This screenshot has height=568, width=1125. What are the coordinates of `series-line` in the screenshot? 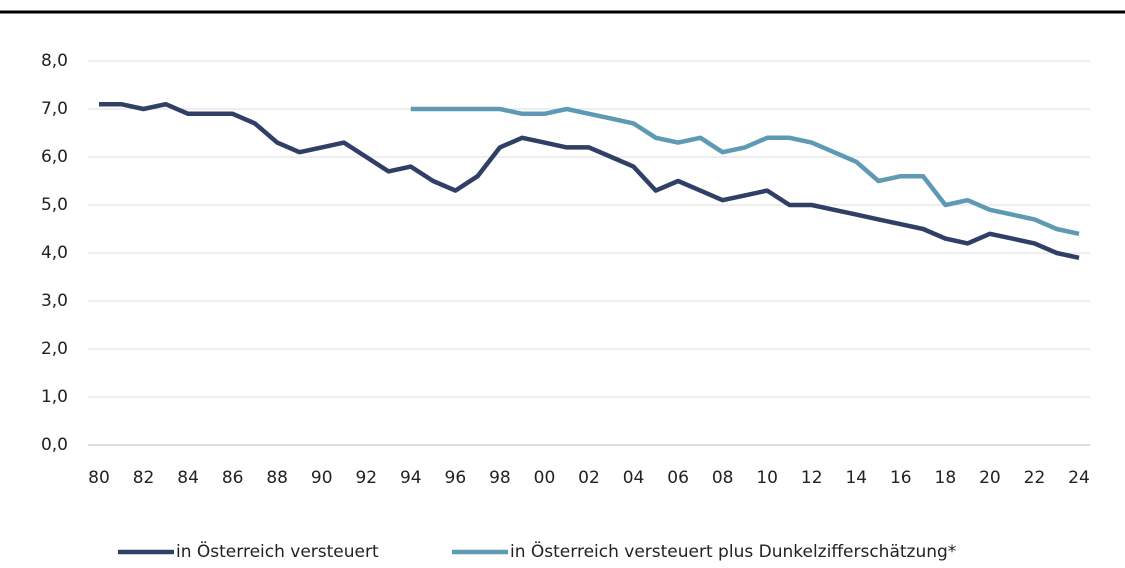 It's located at (745, 171).